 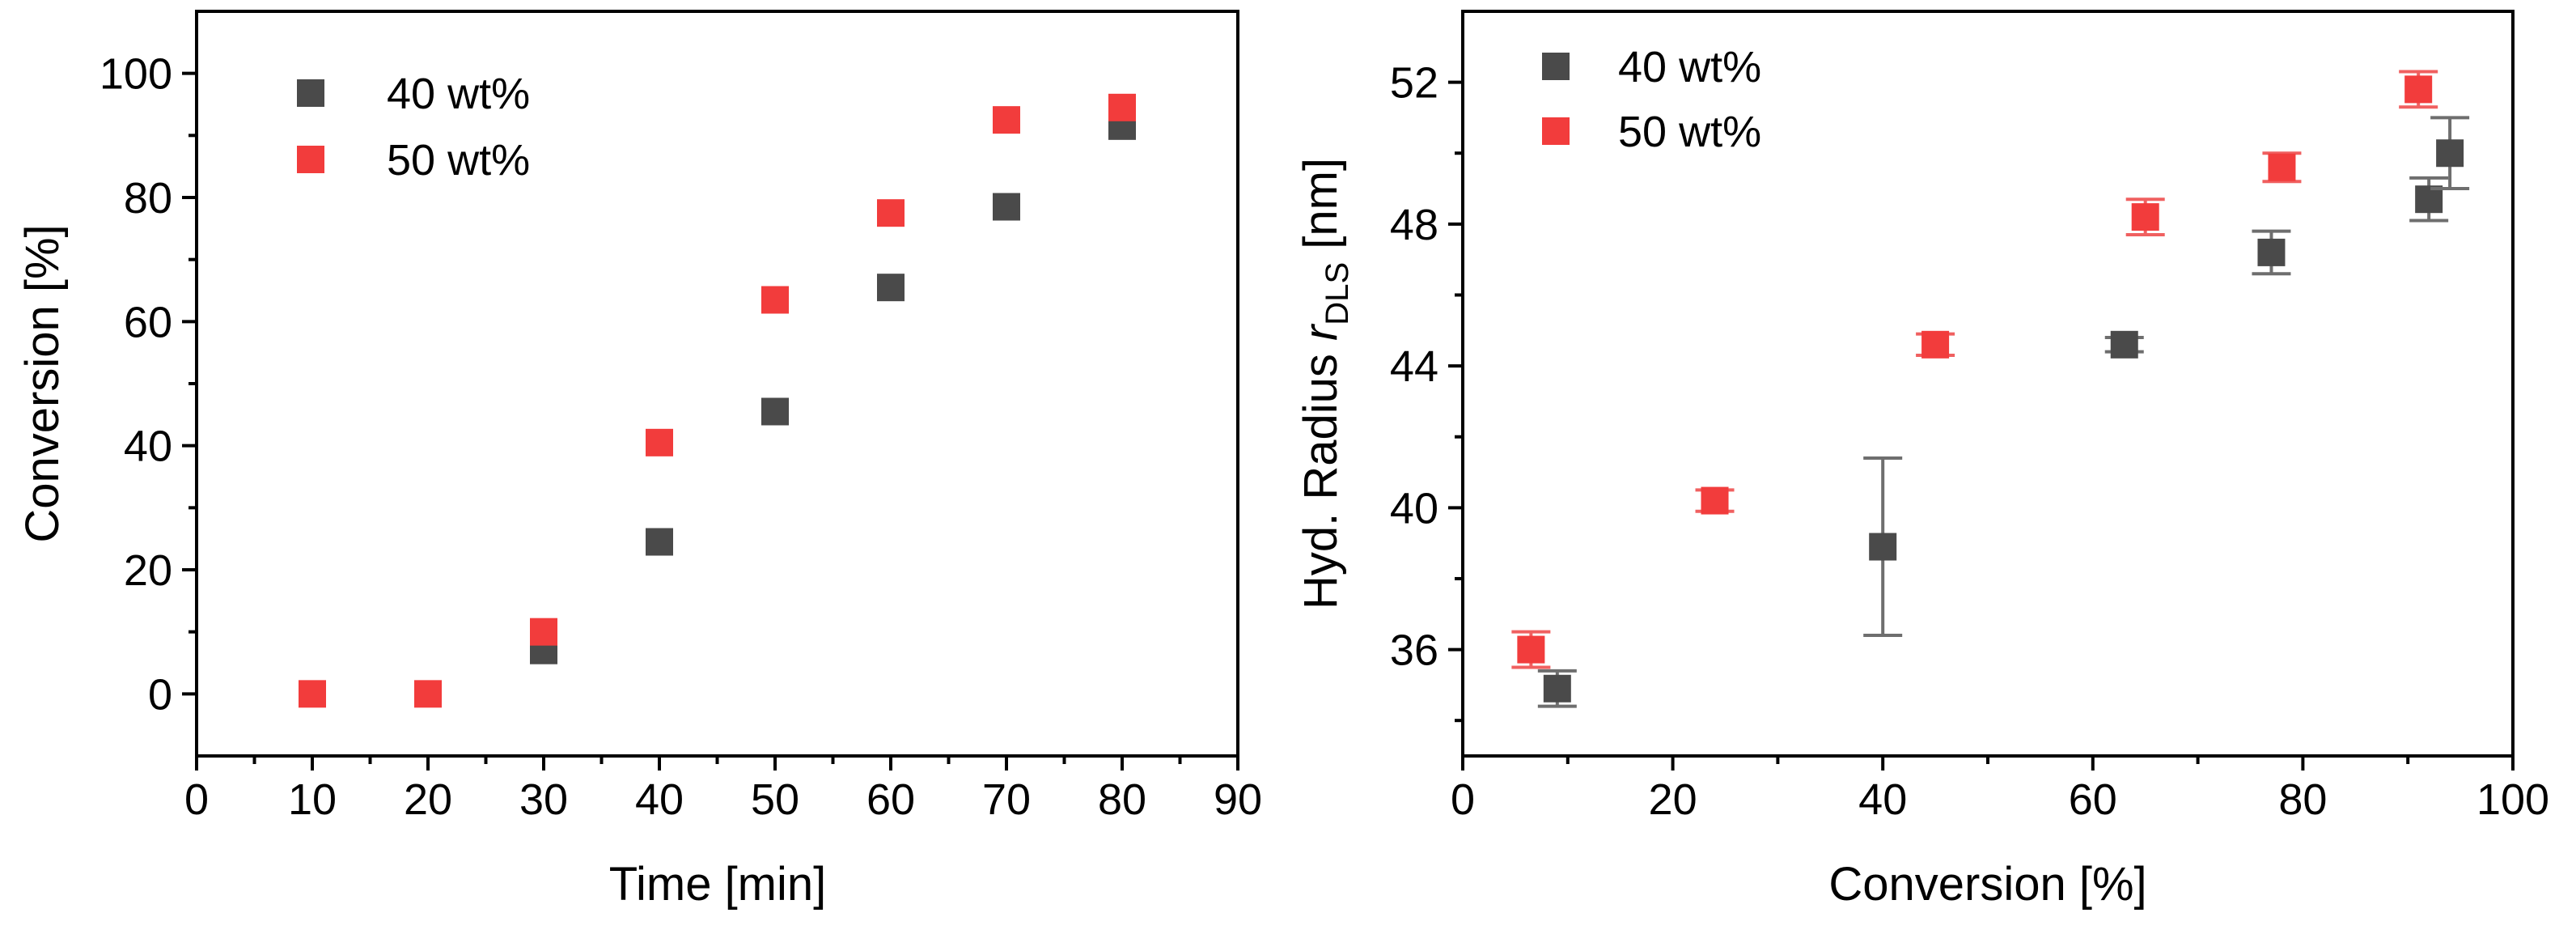 I want to click on x-tick-label: 10, so click(x=312, y=799).